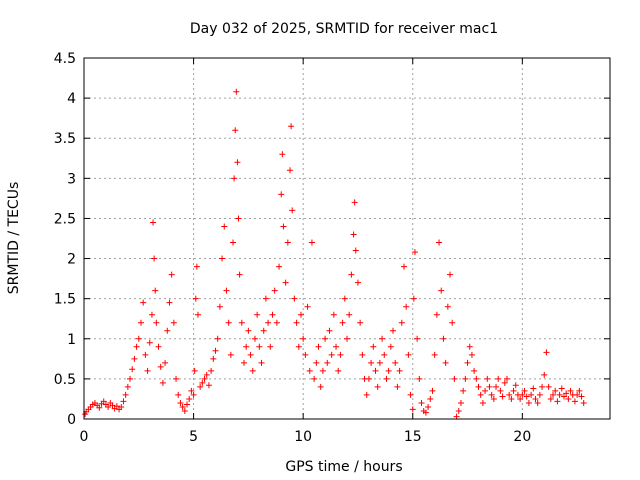 The image size is (640, 480). Describe the element at coordinates (65, 139) in the screenshot. I see `y-tick-label: 3.5` at that location.